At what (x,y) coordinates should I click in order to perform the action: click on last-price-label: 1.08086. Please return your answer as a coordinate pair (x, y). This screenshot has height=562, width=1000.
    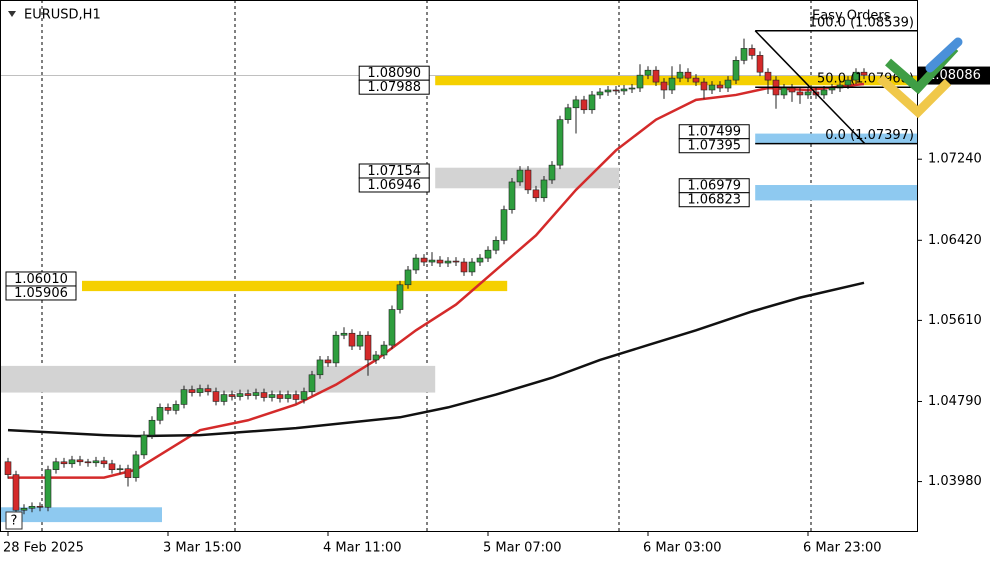
    Looking at the image, I should click on (954, 75).